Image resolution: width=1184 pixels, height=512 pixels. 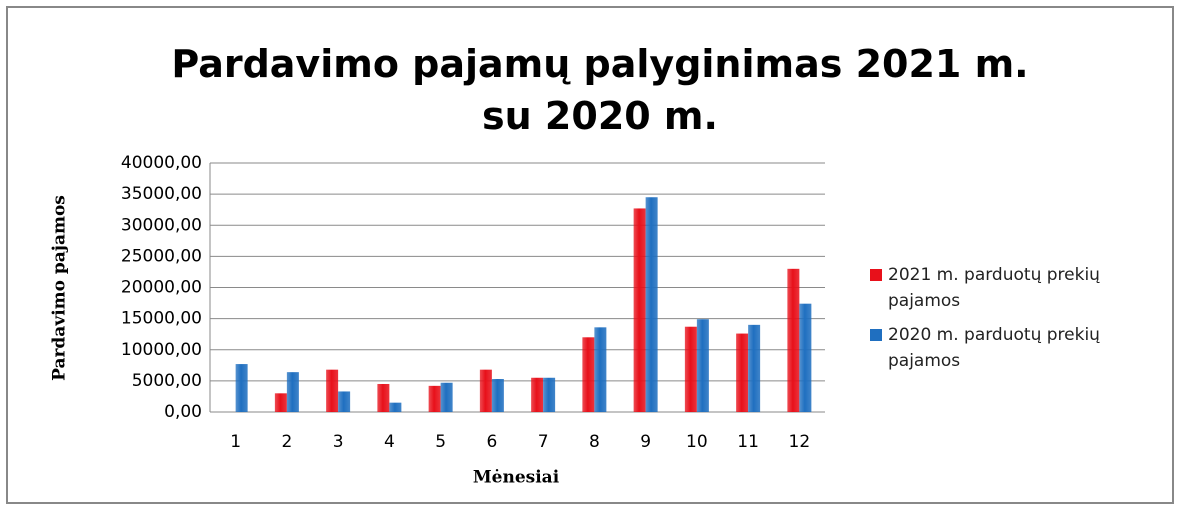 What do you see at coordinates (161, 256) in the screenshot?
I see `y-tick-label: 25000,00` at bounding box center [161, 256].